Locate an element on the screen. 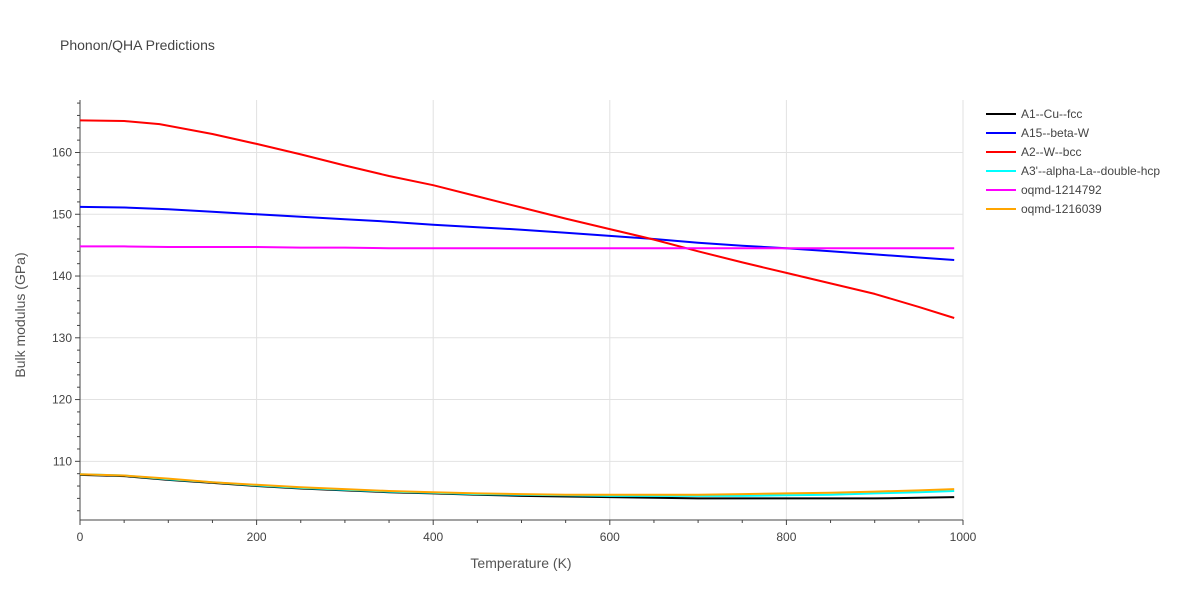 The width and height of the screenshot is (1200, 600). legend-item-5: oqmd-1216039 is located at coordinates (1044, 209).